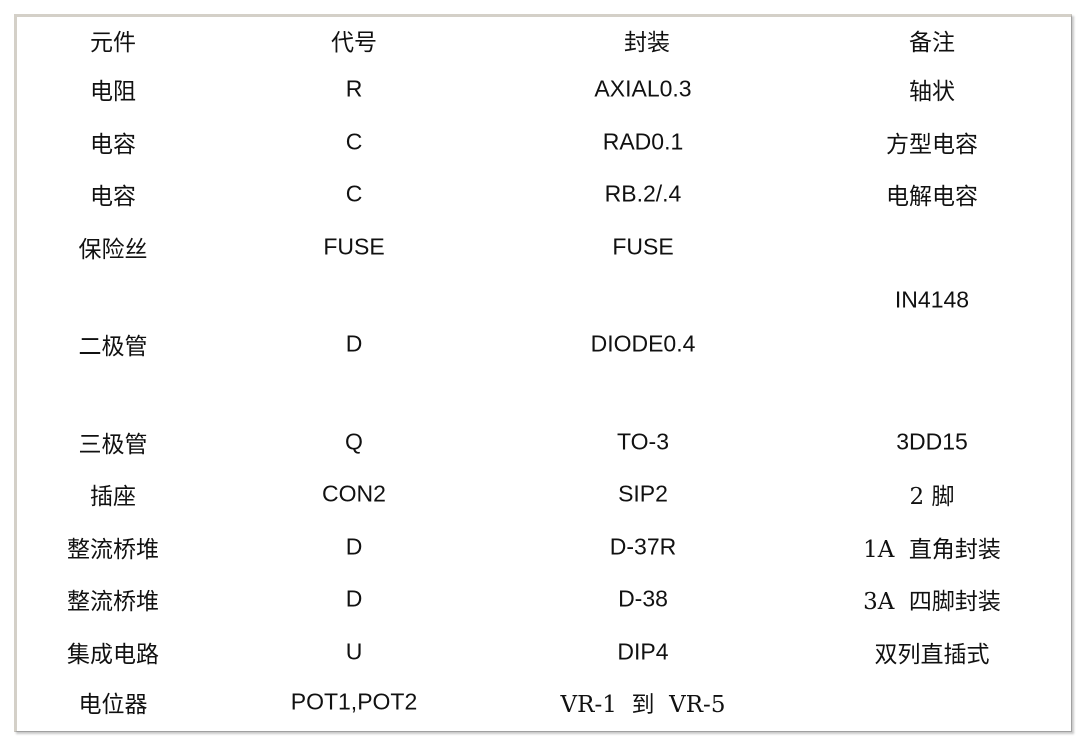 The image size is (1090, 752). What do you see at coordinates (643, 88) in the screenshot?
I see `cell-footprint: AXIAL0.3` at bounding box center [643, 88].